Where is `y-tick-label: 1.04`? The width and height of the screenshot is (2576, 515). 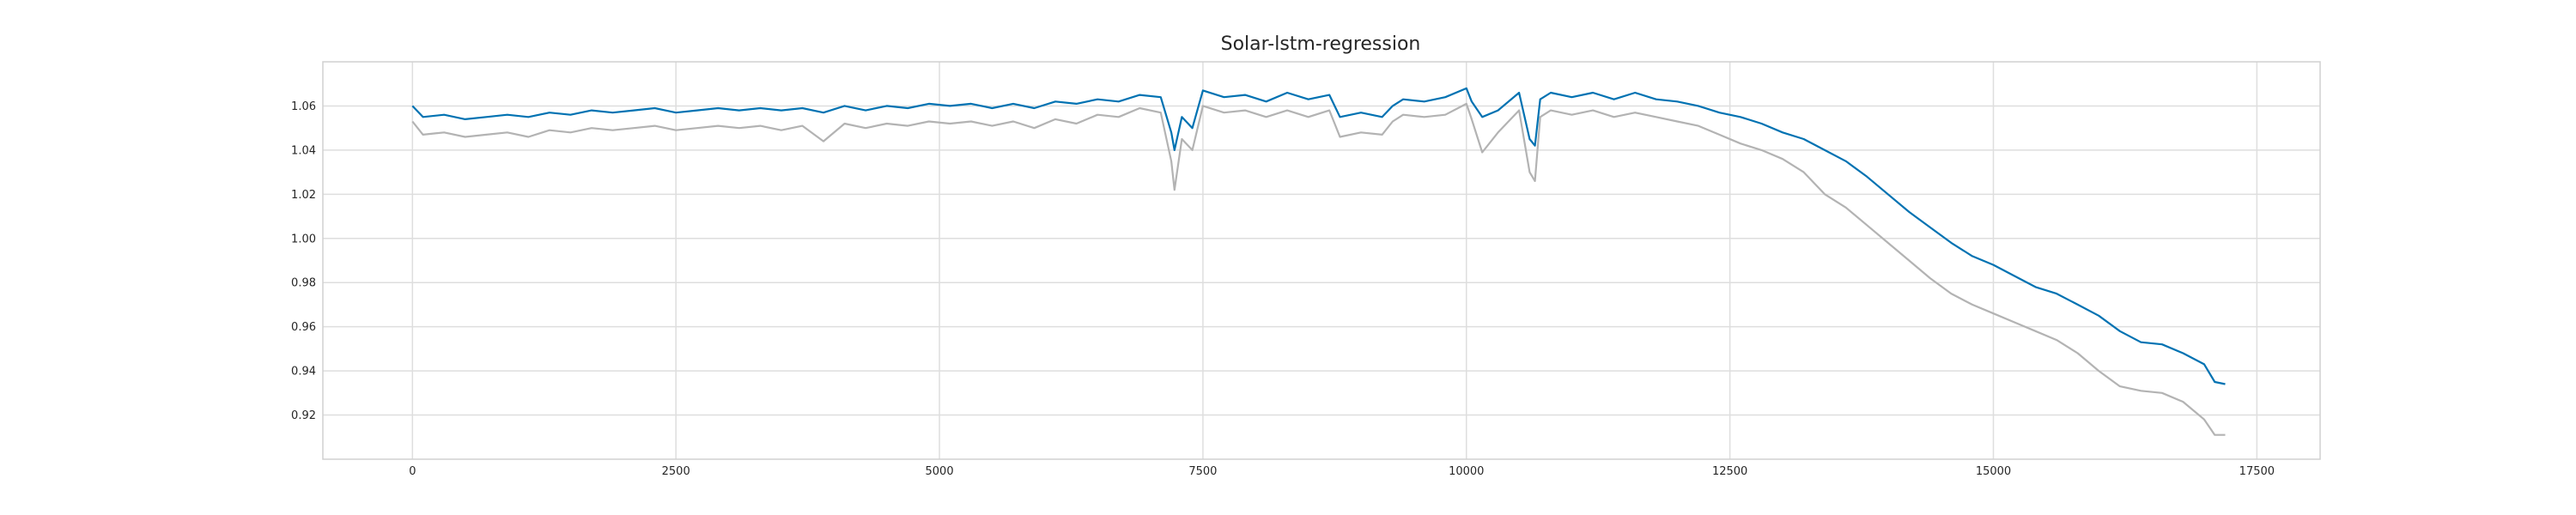 y-tick-label: 1.04 is located at coordinates (303, 150).